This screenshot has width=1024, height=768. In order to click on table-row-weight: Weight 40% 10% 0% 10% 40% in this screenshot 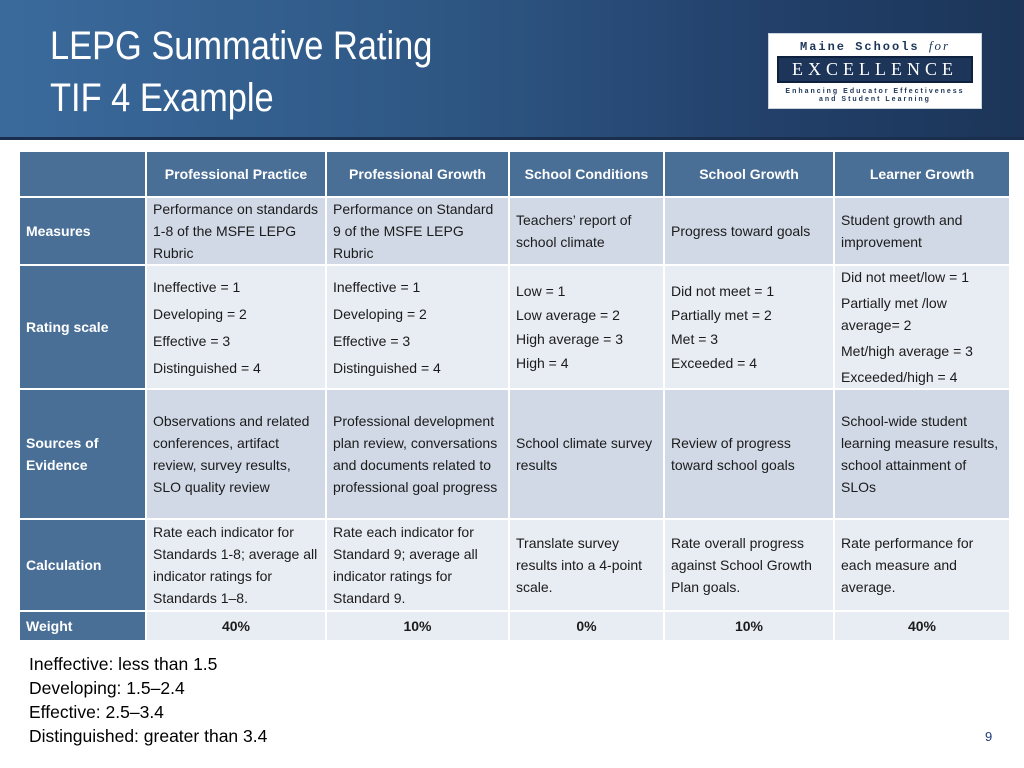, I will do `click(514, 626)`.